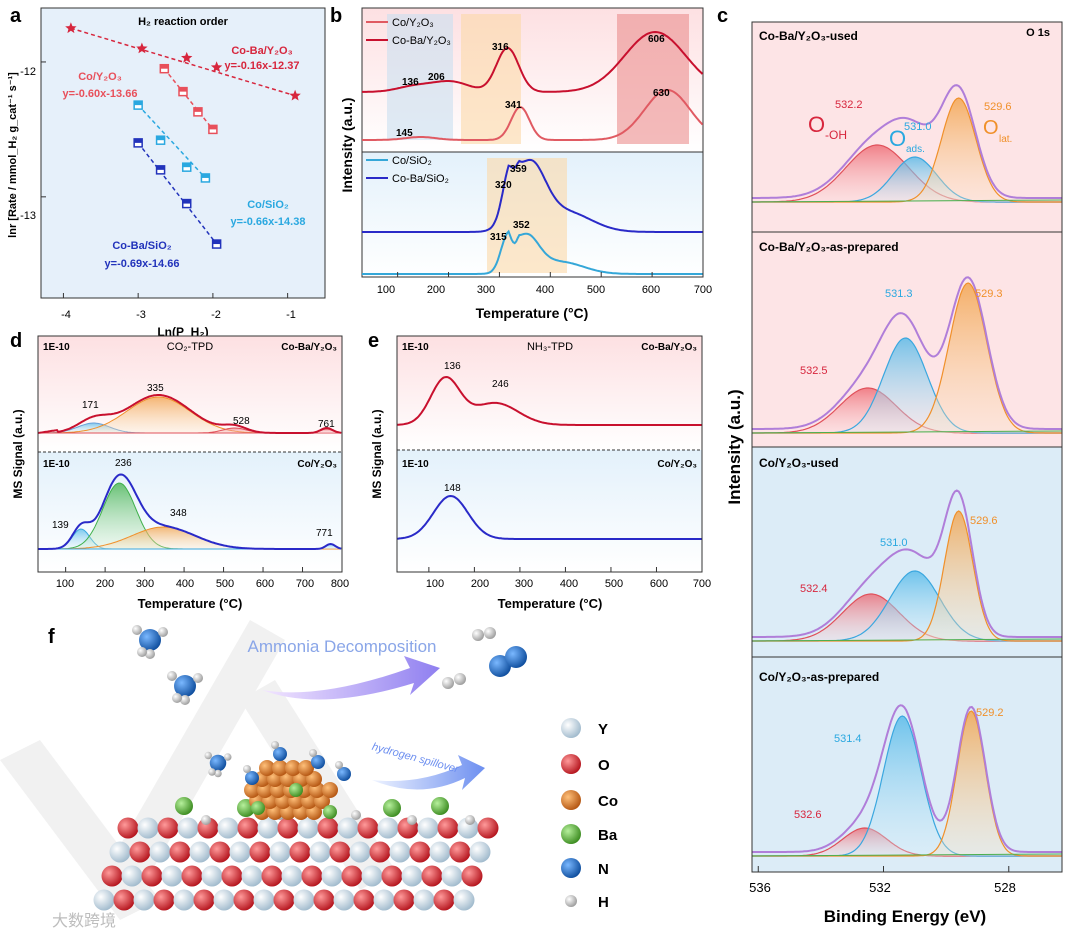 The height and width of the screenshot is (938, 1080). Describe the element at coordinates (521, 225) in the screenshot. I see `peak-label: 352` at that location.